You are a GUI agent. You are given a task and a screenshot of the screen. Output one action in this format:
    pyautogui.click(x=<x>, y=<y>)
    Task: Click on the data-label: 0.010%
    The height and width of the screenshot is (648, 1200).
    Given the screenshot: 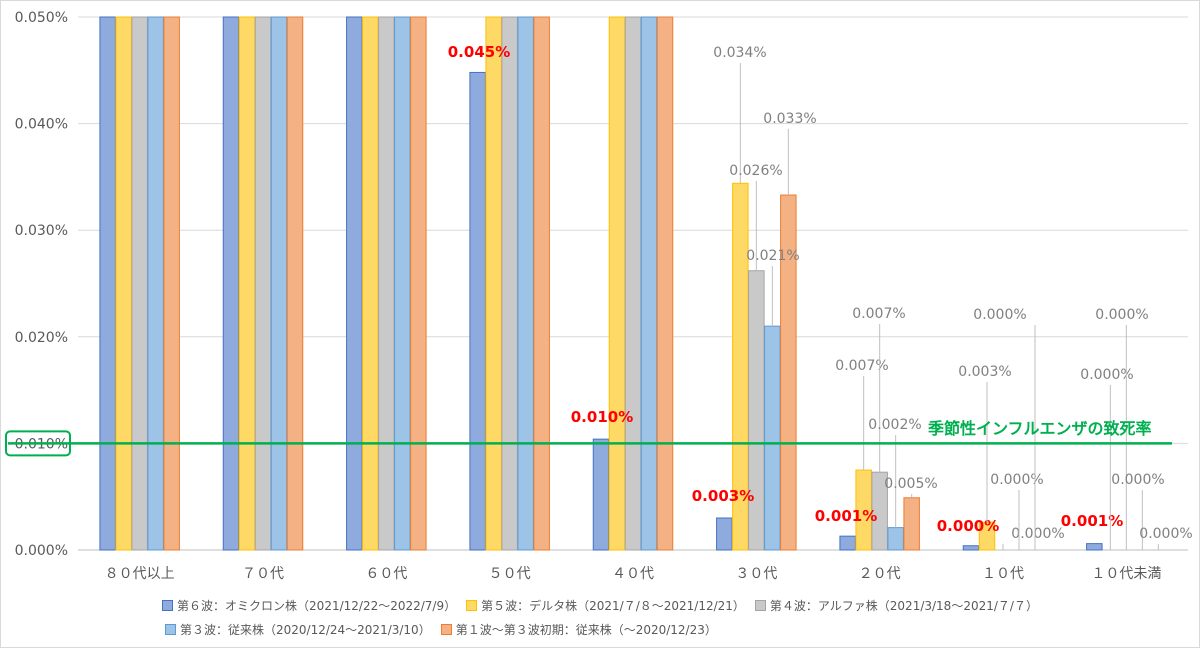 What is the action you would take?
    pyautogui.click(x=602, y=417)
    